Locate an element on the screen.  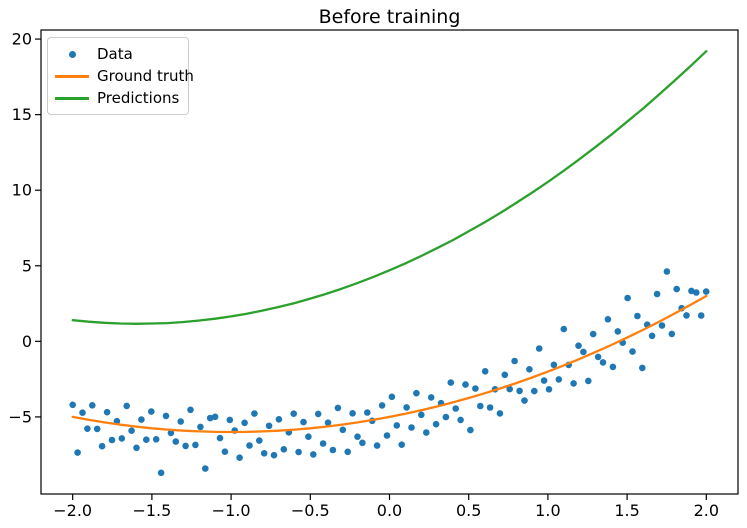
ground-truth-line-icon is located at coordinates (72, 76).